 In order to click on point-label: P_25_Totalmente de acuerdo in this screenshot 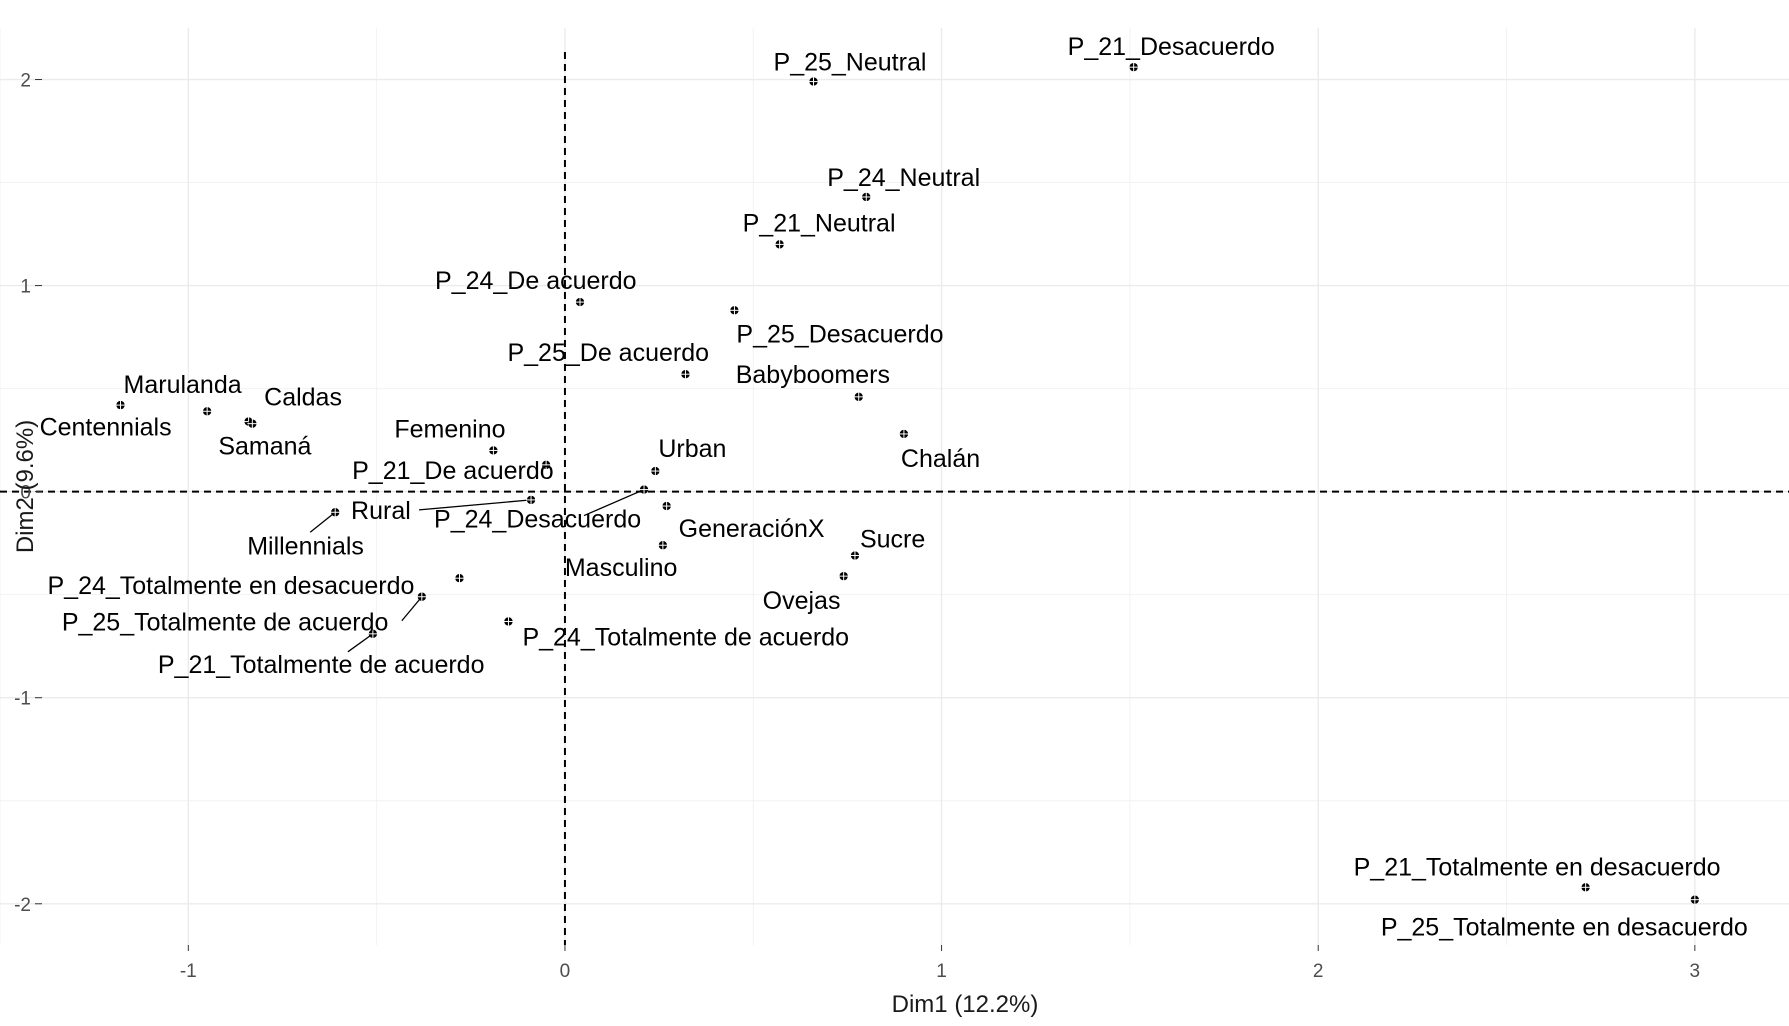, I will do `click(225, 623)`.